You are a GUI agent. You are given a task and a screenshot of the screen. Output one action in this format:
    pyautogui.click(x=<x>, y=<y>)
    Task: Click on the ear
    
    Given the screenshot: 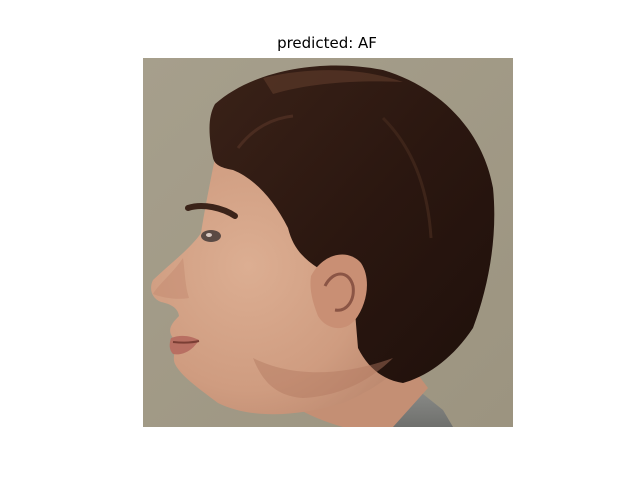 What is the action you would take?
    pyautogui.click(x=338, y=291)
    